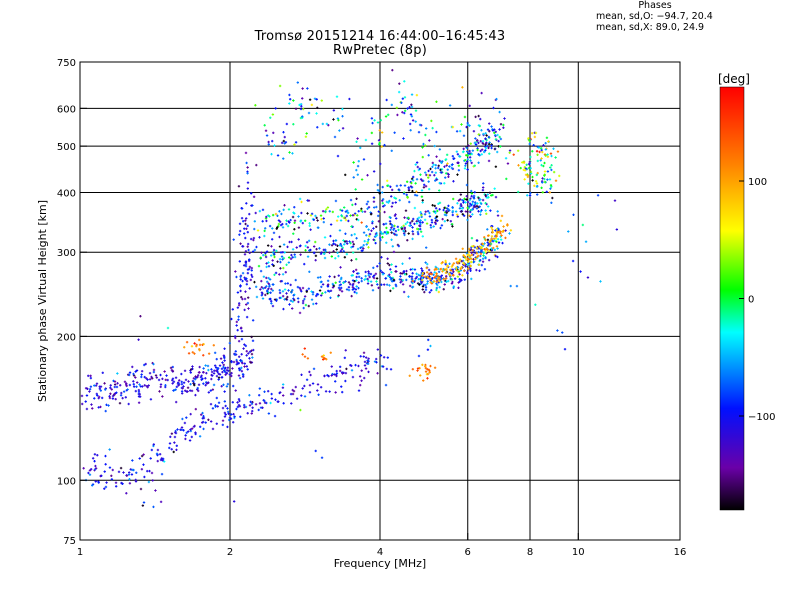  What do you see at coordinates (380, 563) in the screenshot?
I see `x-axis-label: Frequency [MHz]` at bounding box center [380, 563].